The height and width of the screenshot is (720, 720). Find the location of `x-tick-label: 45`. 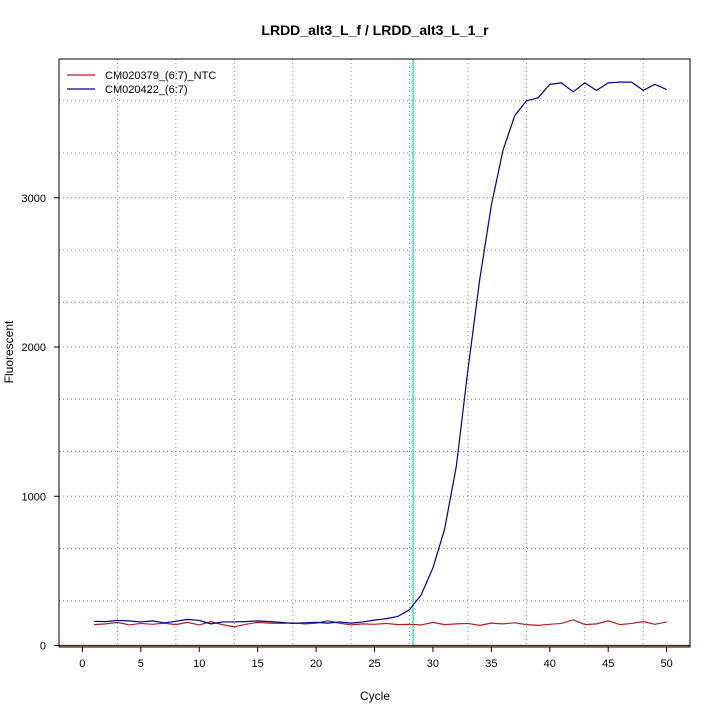

x-tick-label: 45 is located at coordinates (608, 664).